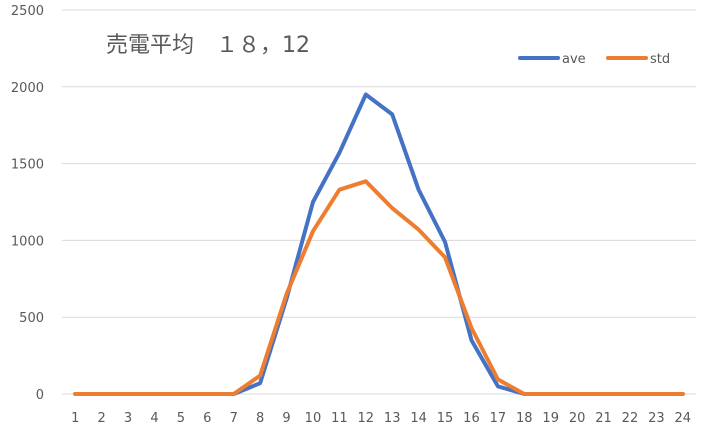 This screenshot has width=714, height=429. Describe the element at coordinates (260, 418) in the screenshot. I see `x-tick-label: 8` at that location.